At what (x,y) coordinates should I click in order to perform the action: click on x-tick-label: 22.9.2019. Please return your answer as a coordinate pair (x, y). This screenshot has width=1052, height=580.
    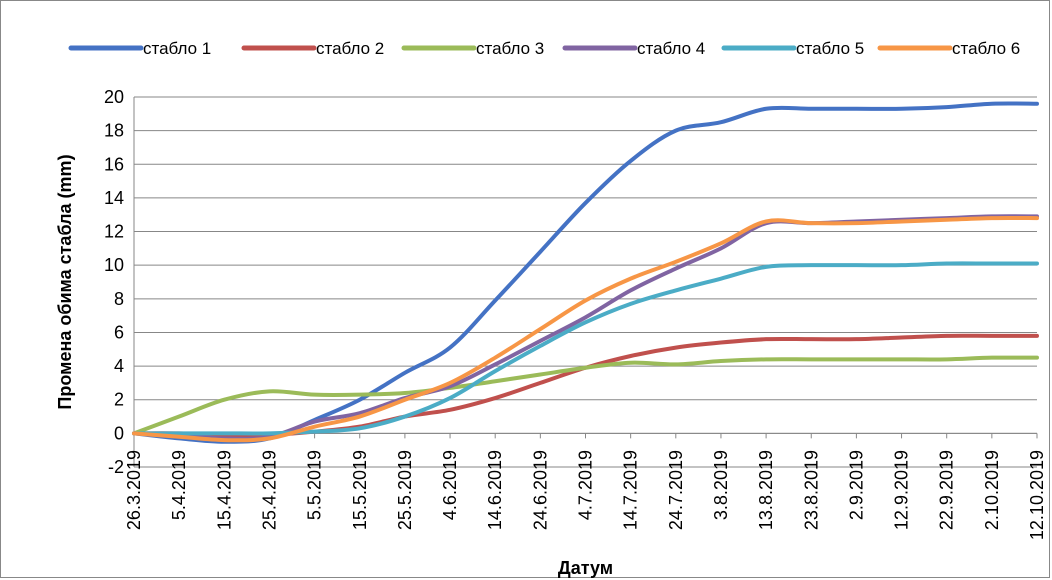
    Looking at the image, I should click on (947, 490).